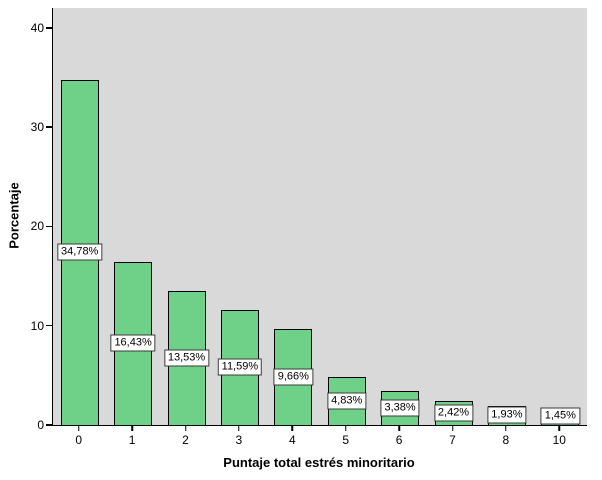 The width and height of the screenshot is (602, 480). I want to click on bar-value-label: 11,59%, so click(240, 367).